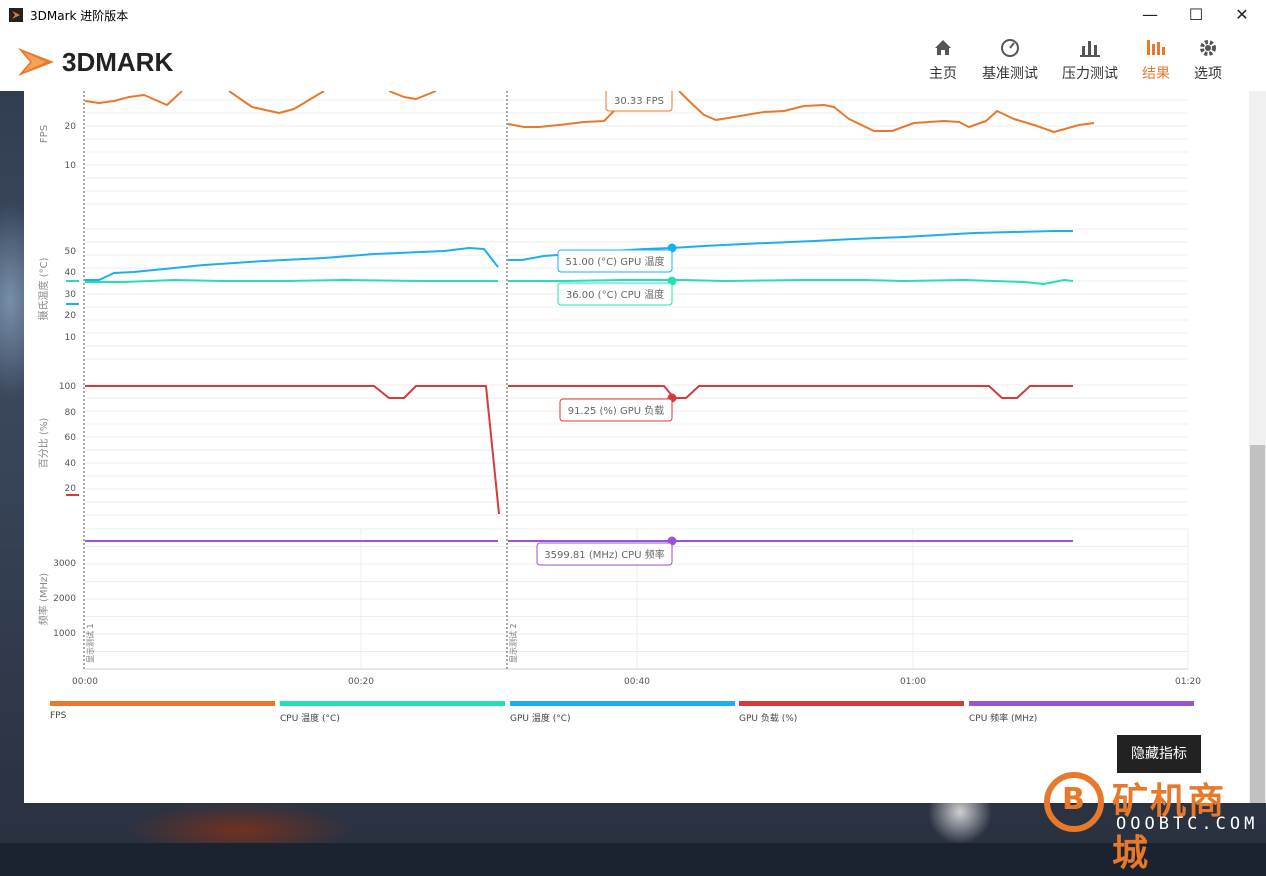  What do you see at coordinates (1188, 682) in the screenshot?
I see `time-tick: 01:20` at bounding box center [1188, 682].